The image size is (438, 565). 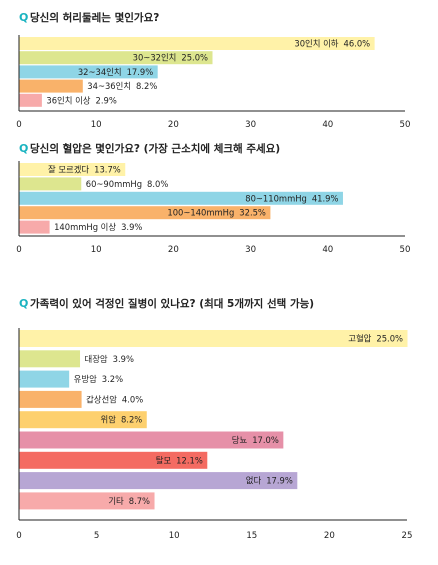 I want to click on x-tick-label: 25, so click(x=407, y=536).